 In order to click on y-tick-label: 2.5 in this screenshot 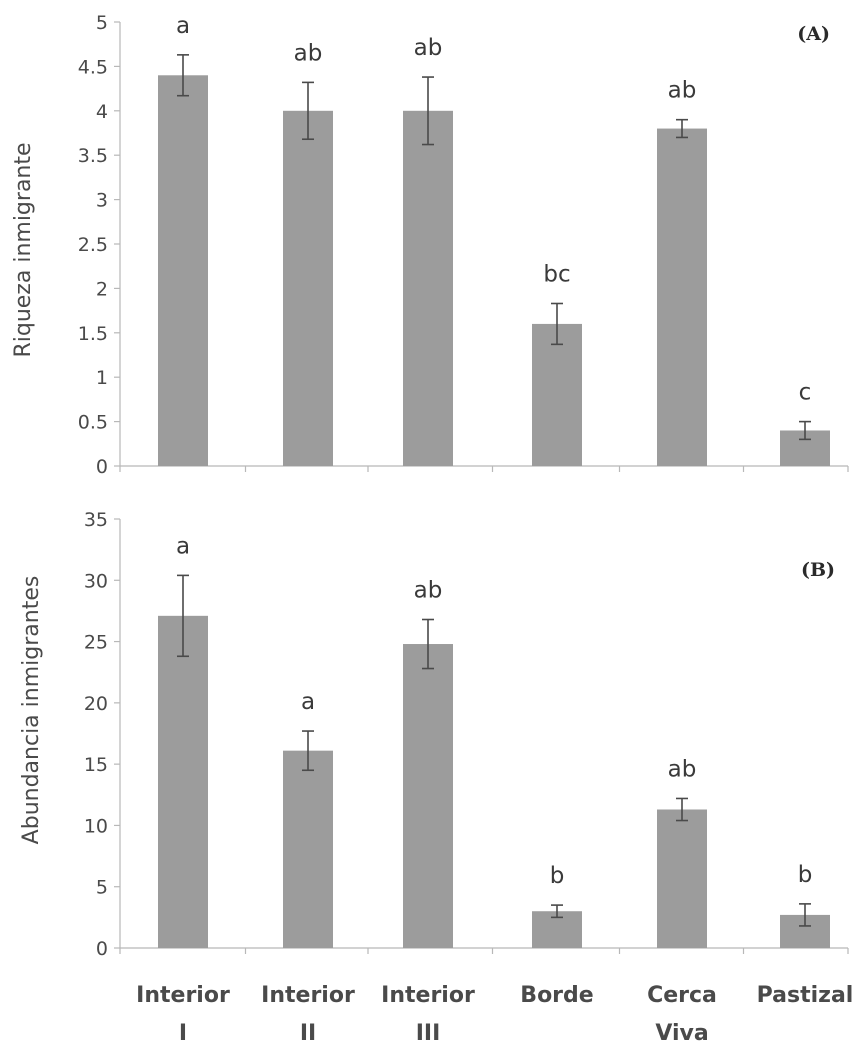, I will do `click(93, 245)`.